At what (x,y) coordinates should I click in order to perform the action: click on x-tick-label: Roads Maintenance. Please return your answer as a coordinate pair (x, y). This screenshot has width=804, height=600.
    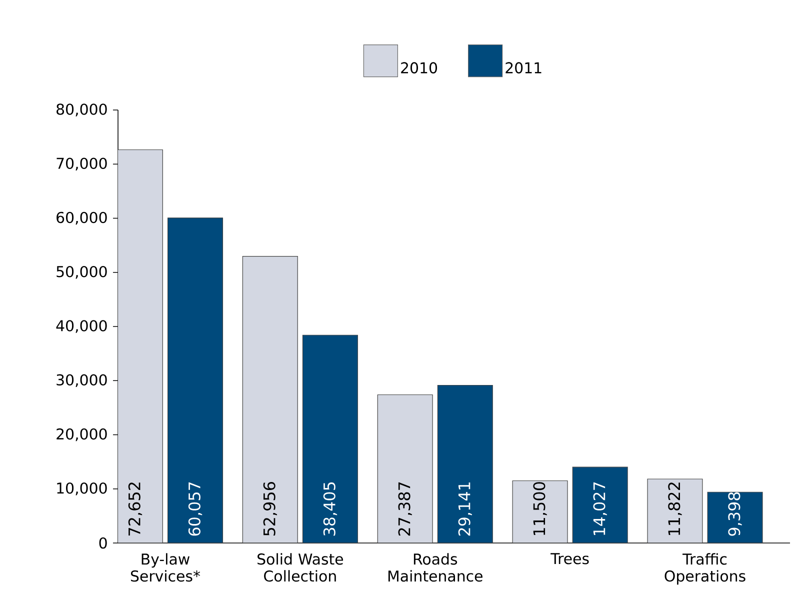
    Looking at the image, I should click on (435, 567).